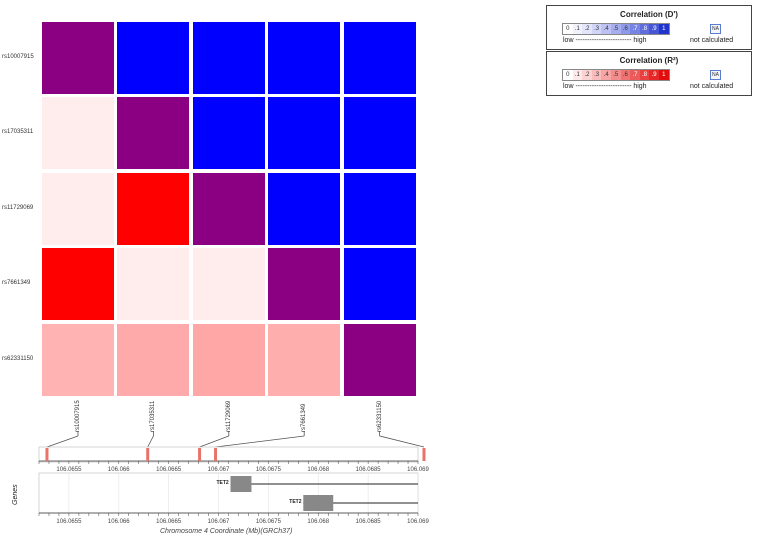 The height and width of the screenshot is (539, 757). Describe the element at coordinates (228, 454) in the screenshot. I see `position-track` at that location.